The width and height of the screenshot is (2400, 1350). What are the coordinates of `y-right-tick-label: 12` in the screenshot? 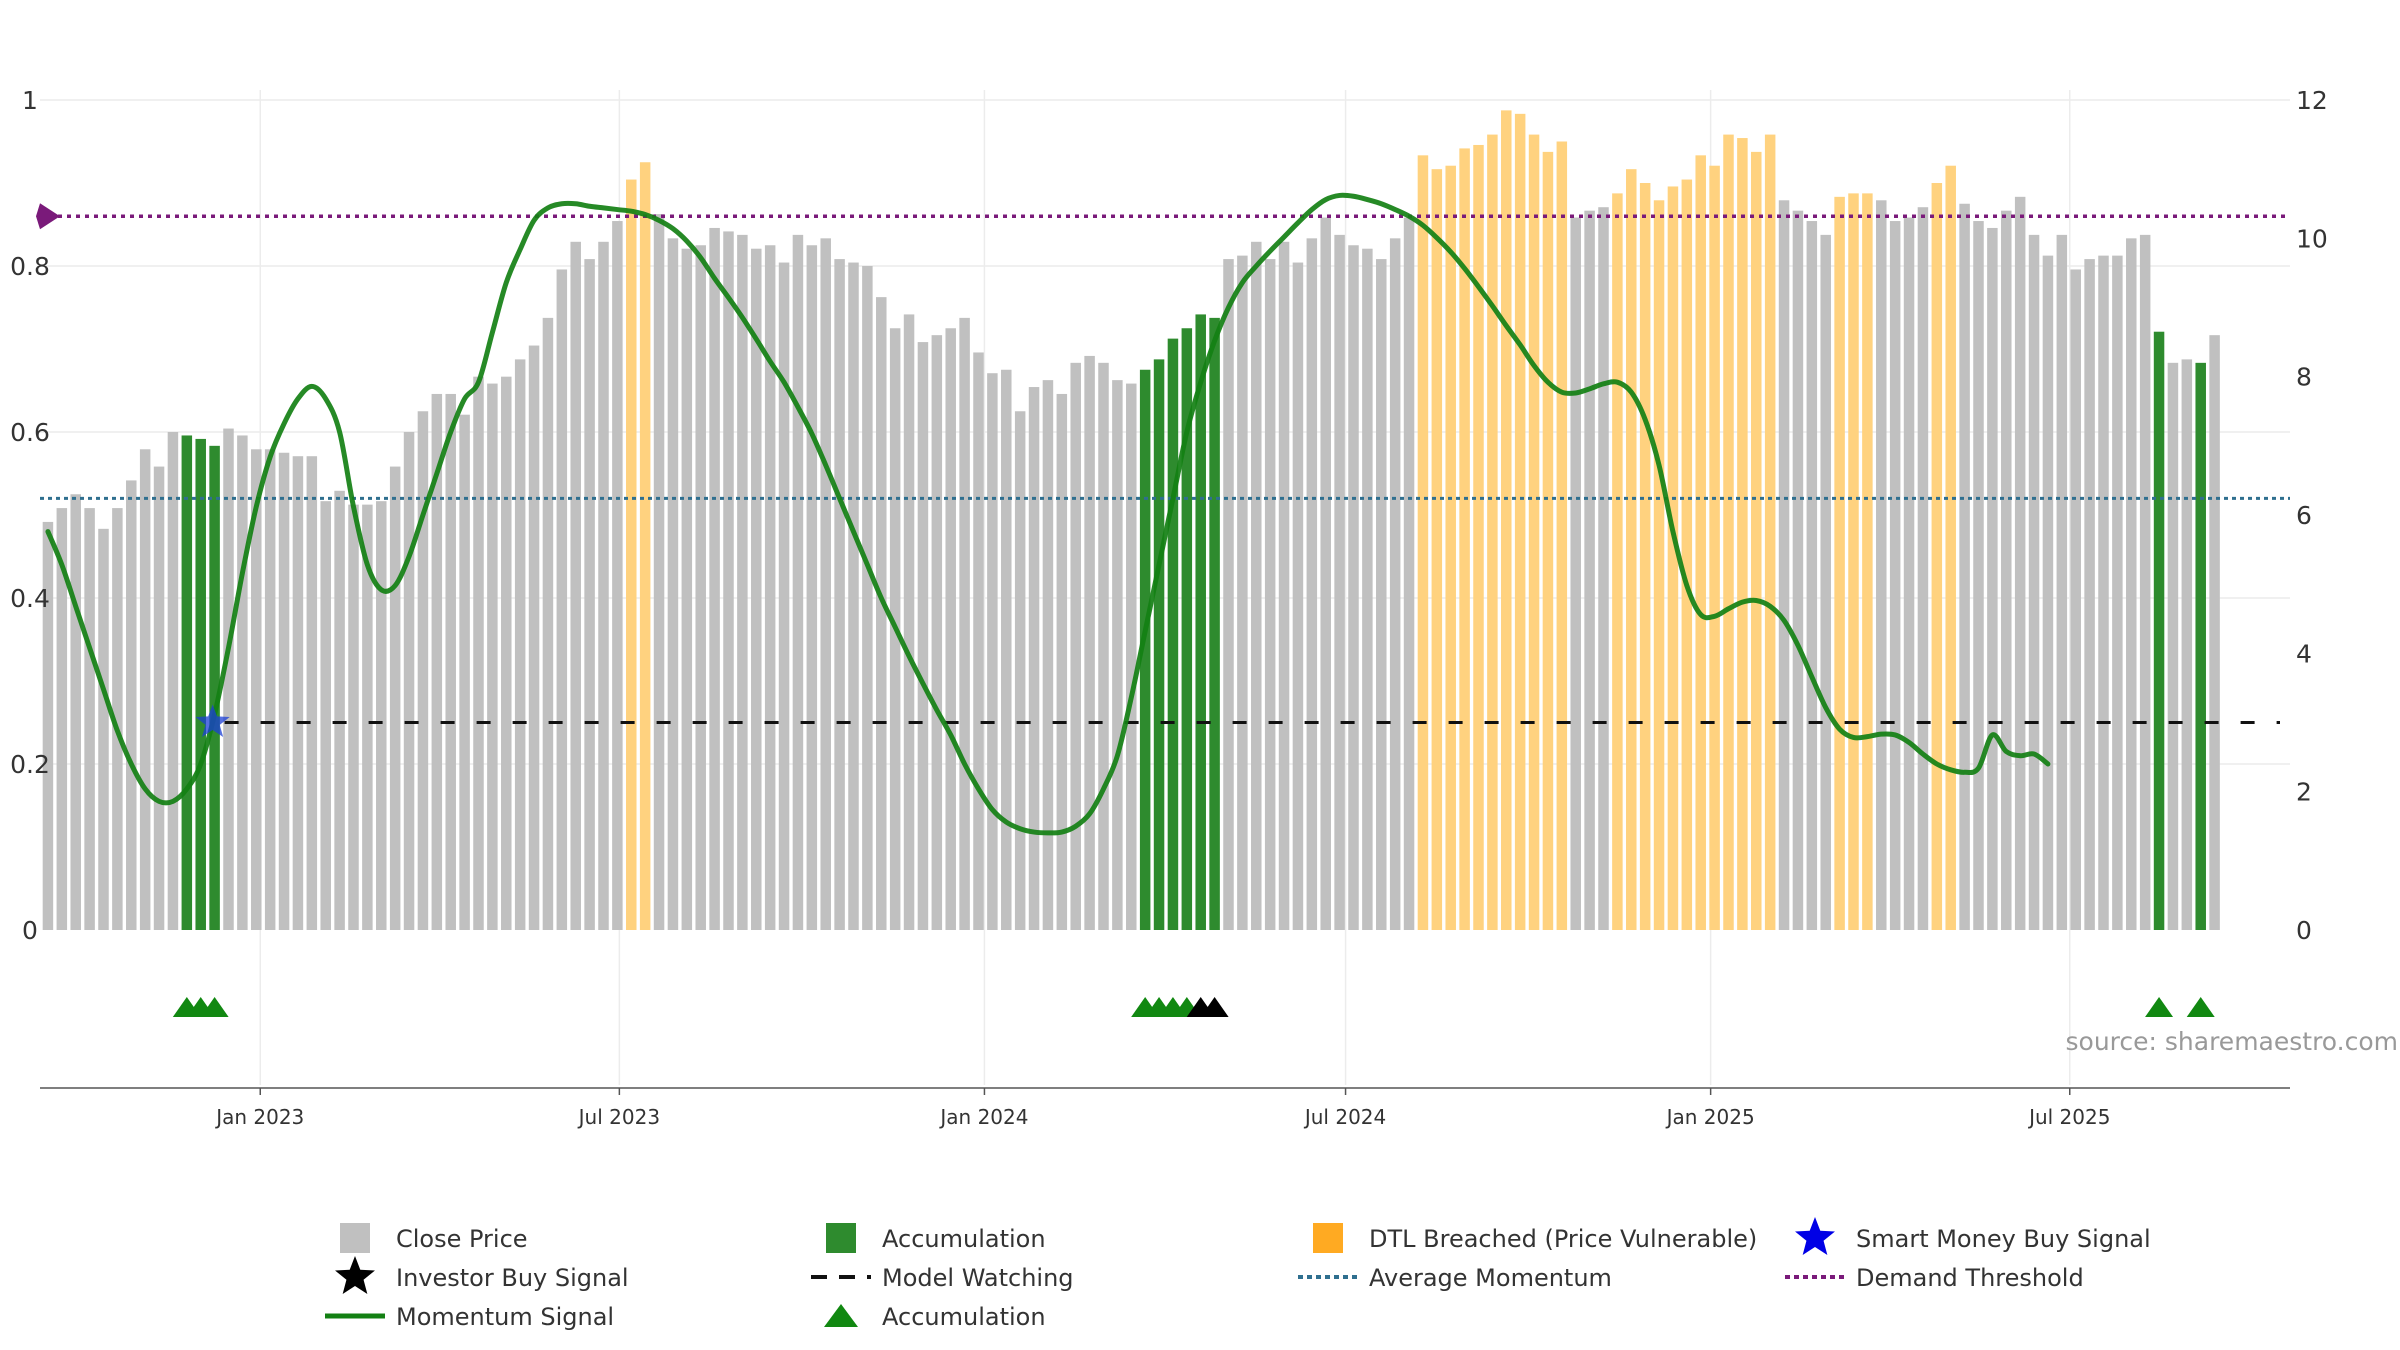 It's located at (2312, 100).